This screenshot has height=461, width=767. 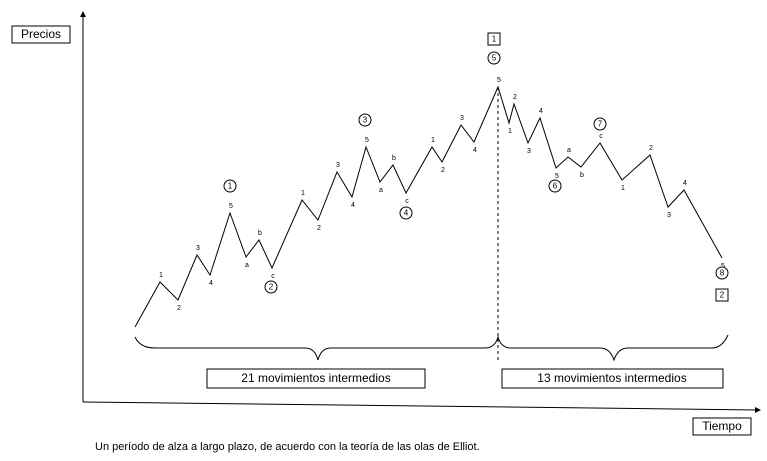 I want to click on boxed-label: 1, so click(x=494, y=39).